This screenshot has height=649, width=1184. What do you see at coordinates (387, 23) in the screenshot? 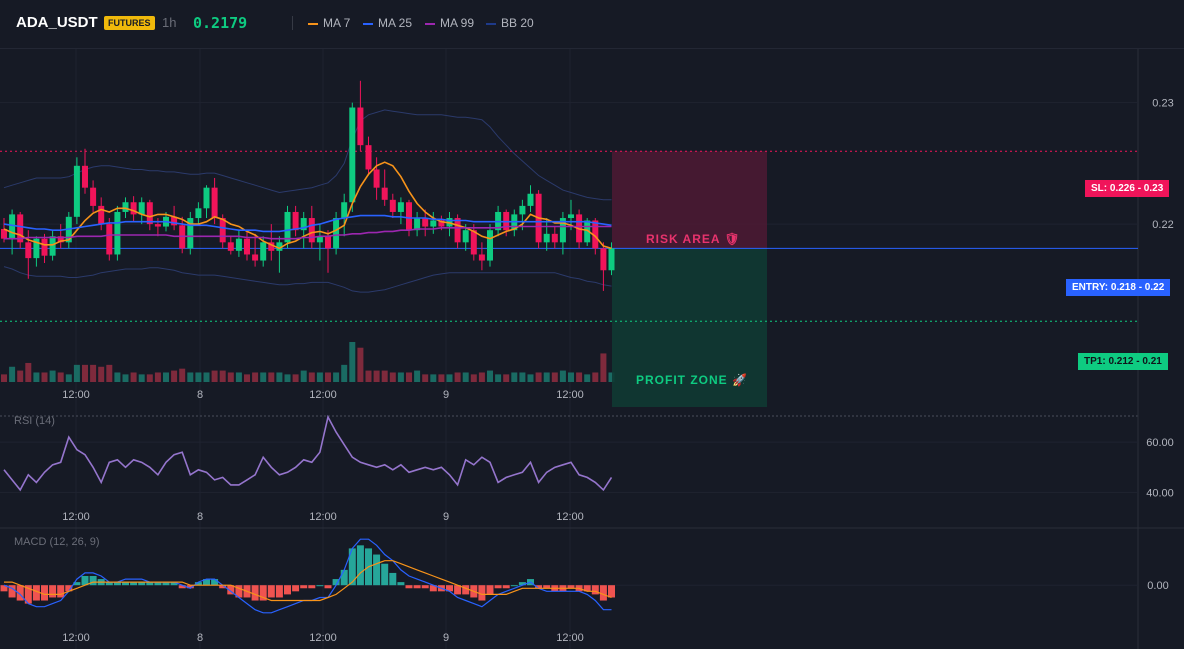
I see `legend-ma25: MA 25` at bounding box center [387, 23].